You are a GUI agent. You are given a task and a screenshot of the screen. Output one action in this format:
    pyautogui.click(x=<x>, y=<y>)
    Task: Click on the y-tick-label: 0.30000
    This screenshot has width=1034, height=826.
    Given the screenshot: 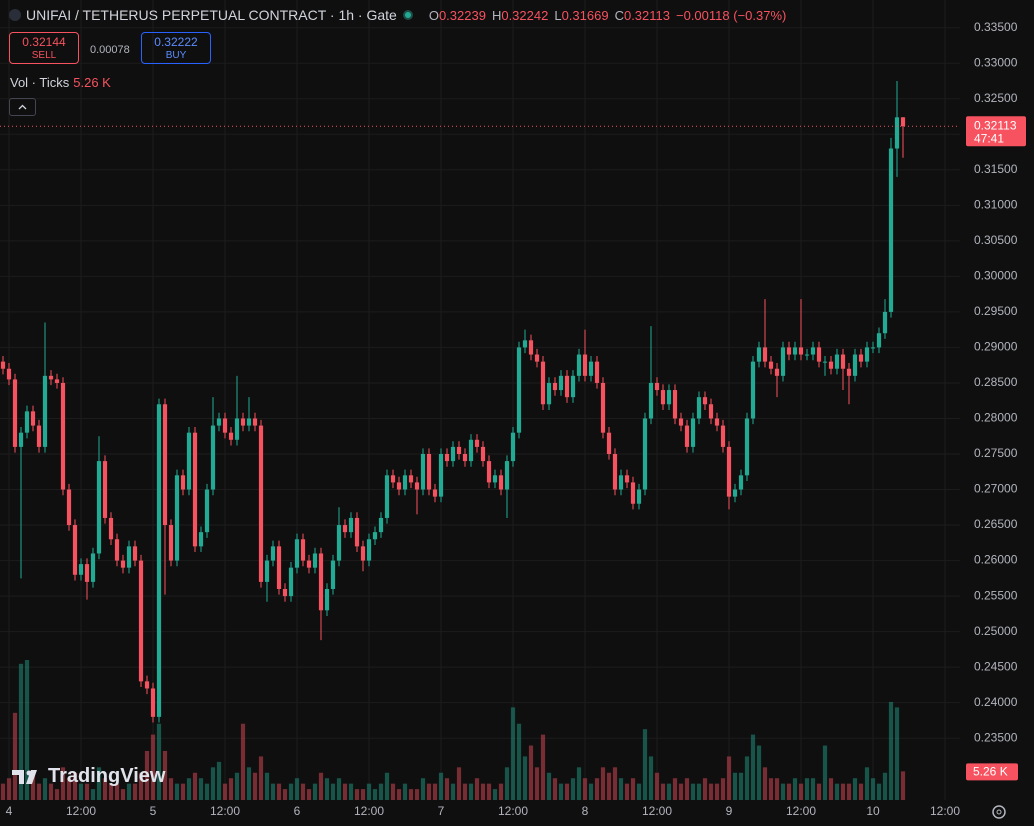 What is the action you would take?
    pyautogui.click(x=996, y=276)
    